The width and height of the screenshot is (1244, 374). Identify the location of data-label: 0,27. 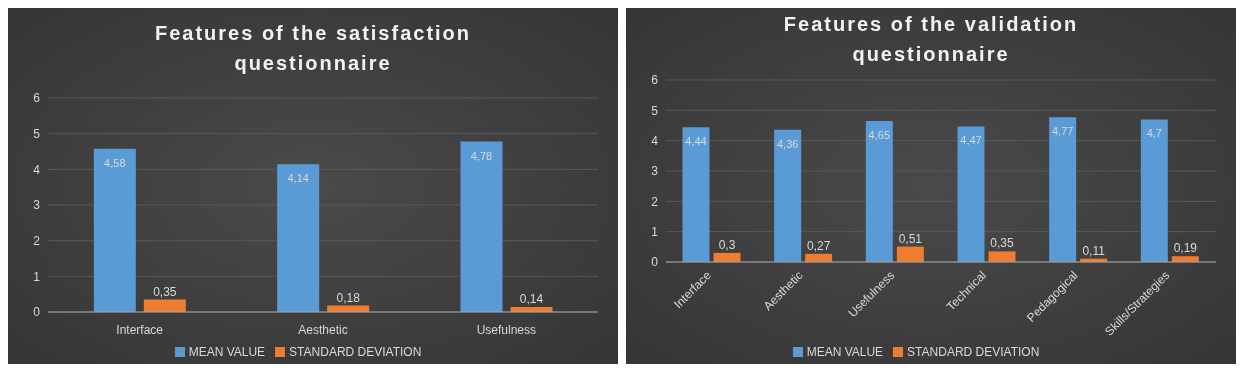
(818, 245).